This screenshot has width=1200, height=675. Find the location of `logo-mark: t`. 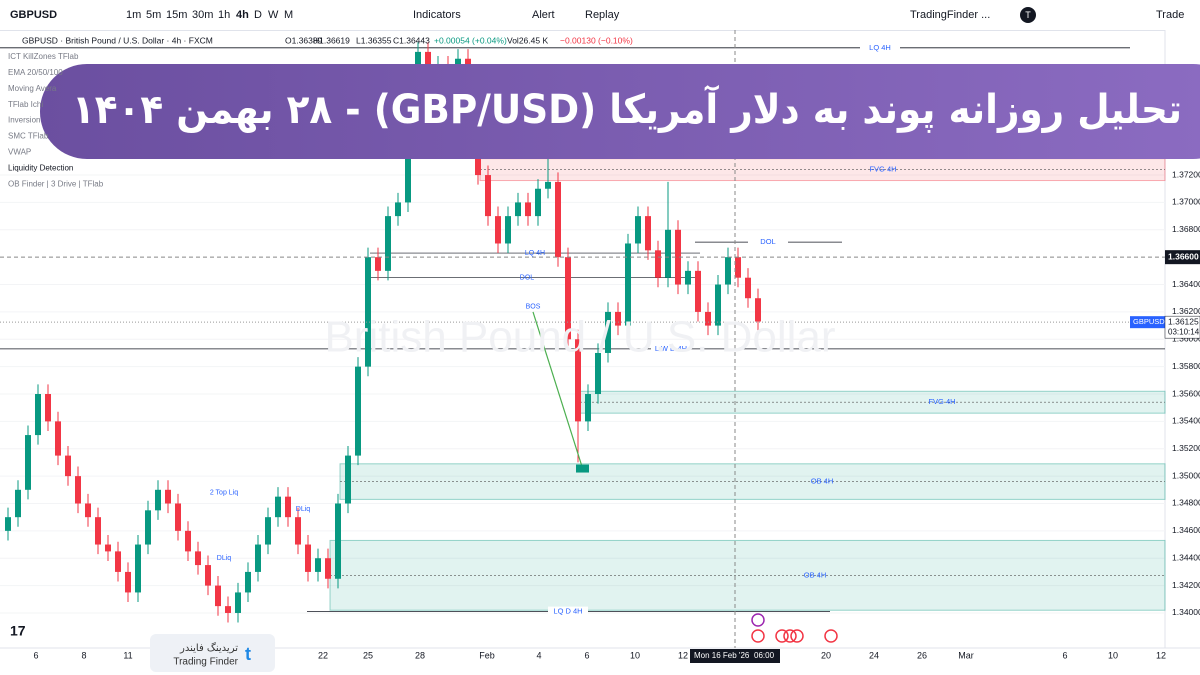

logo-mark: t is located at coordinates (248, 654).